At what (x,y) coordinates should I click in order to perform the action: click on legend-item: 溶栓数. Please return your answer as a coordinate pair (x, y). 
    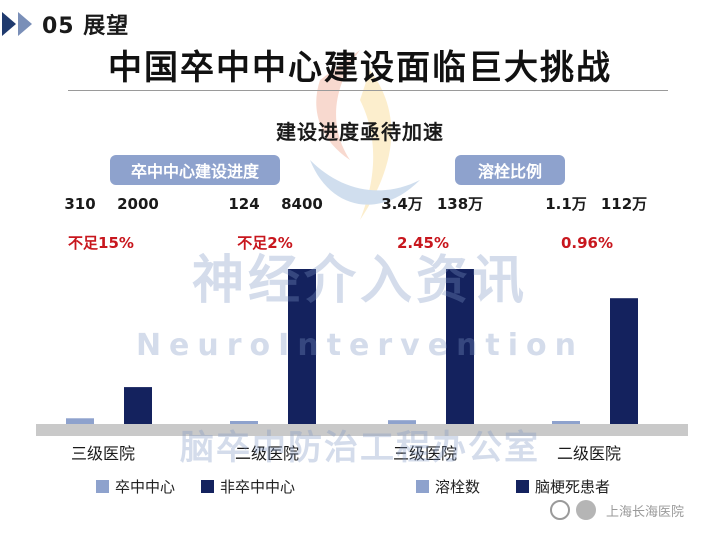
    Looking at the image, I should click on (458, 487).